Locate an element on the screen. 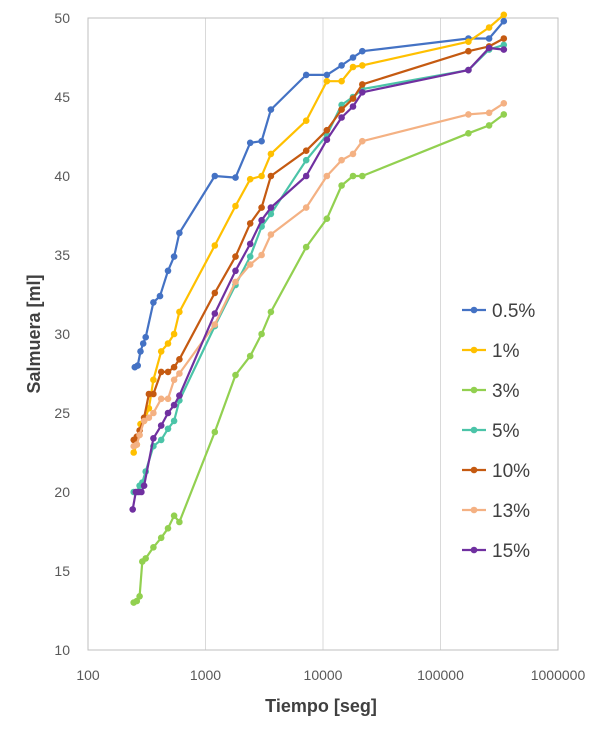  legend-item: 0.5% is located at coordinates (498, 311).